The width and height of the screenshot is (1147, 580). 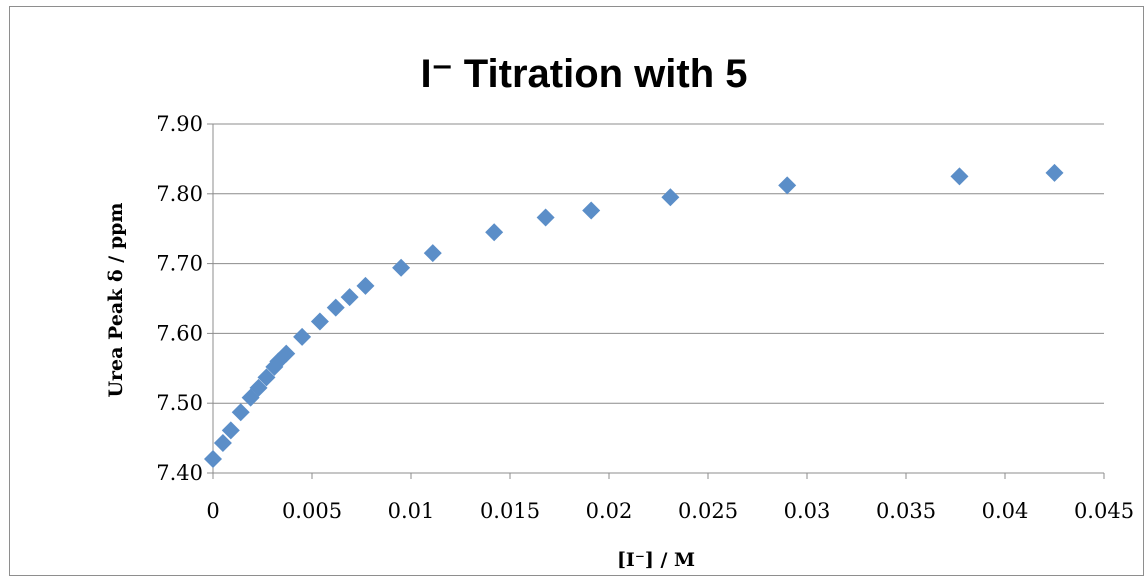 What do you see at coordinates (1005, 511) in the screenshot?
I see `x-tick-label: 0.04` at bounding box center [1005, 511].